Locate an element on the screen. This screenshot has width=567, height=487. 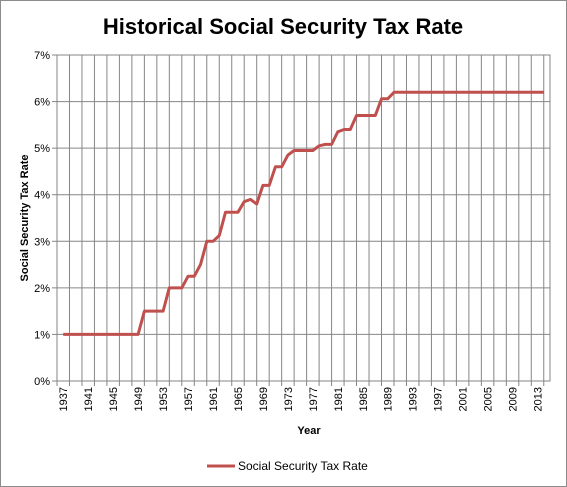
y-tick-label: 1% is located at coordinates (42, 335).